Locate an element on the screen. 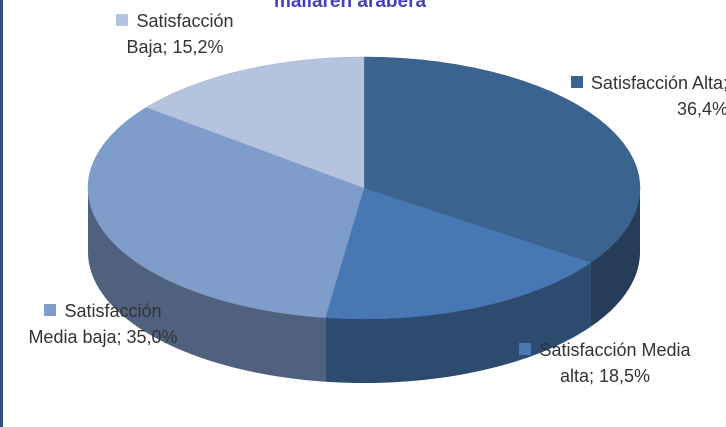 This screenshot has width=726, height=427. data-label: Satisfacción Alta; 36,4% is located at coordinates (647, 96).